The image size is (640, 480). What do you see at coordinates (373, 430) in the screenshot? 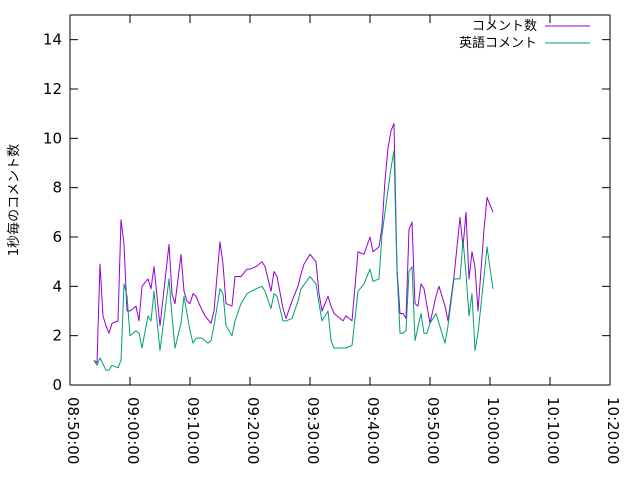
I see `x-tick-label: 09:40:00` at bounding box center [373, 430].